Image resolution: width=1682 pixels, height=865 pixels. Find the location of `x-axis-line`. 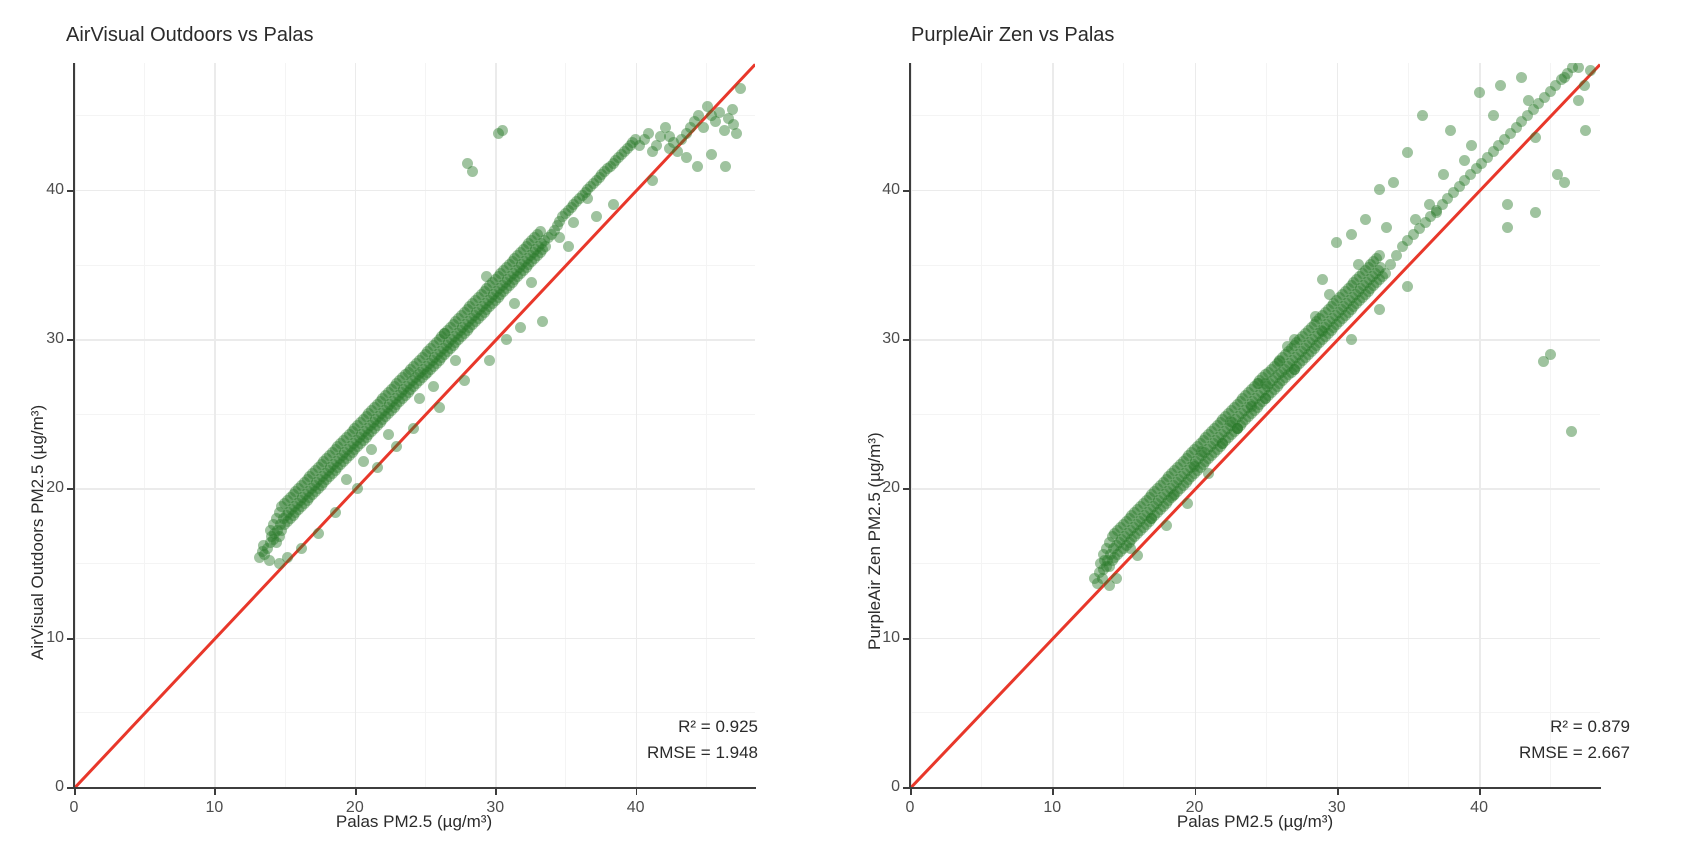

x-axis-line is located at coordinates (414, 788).